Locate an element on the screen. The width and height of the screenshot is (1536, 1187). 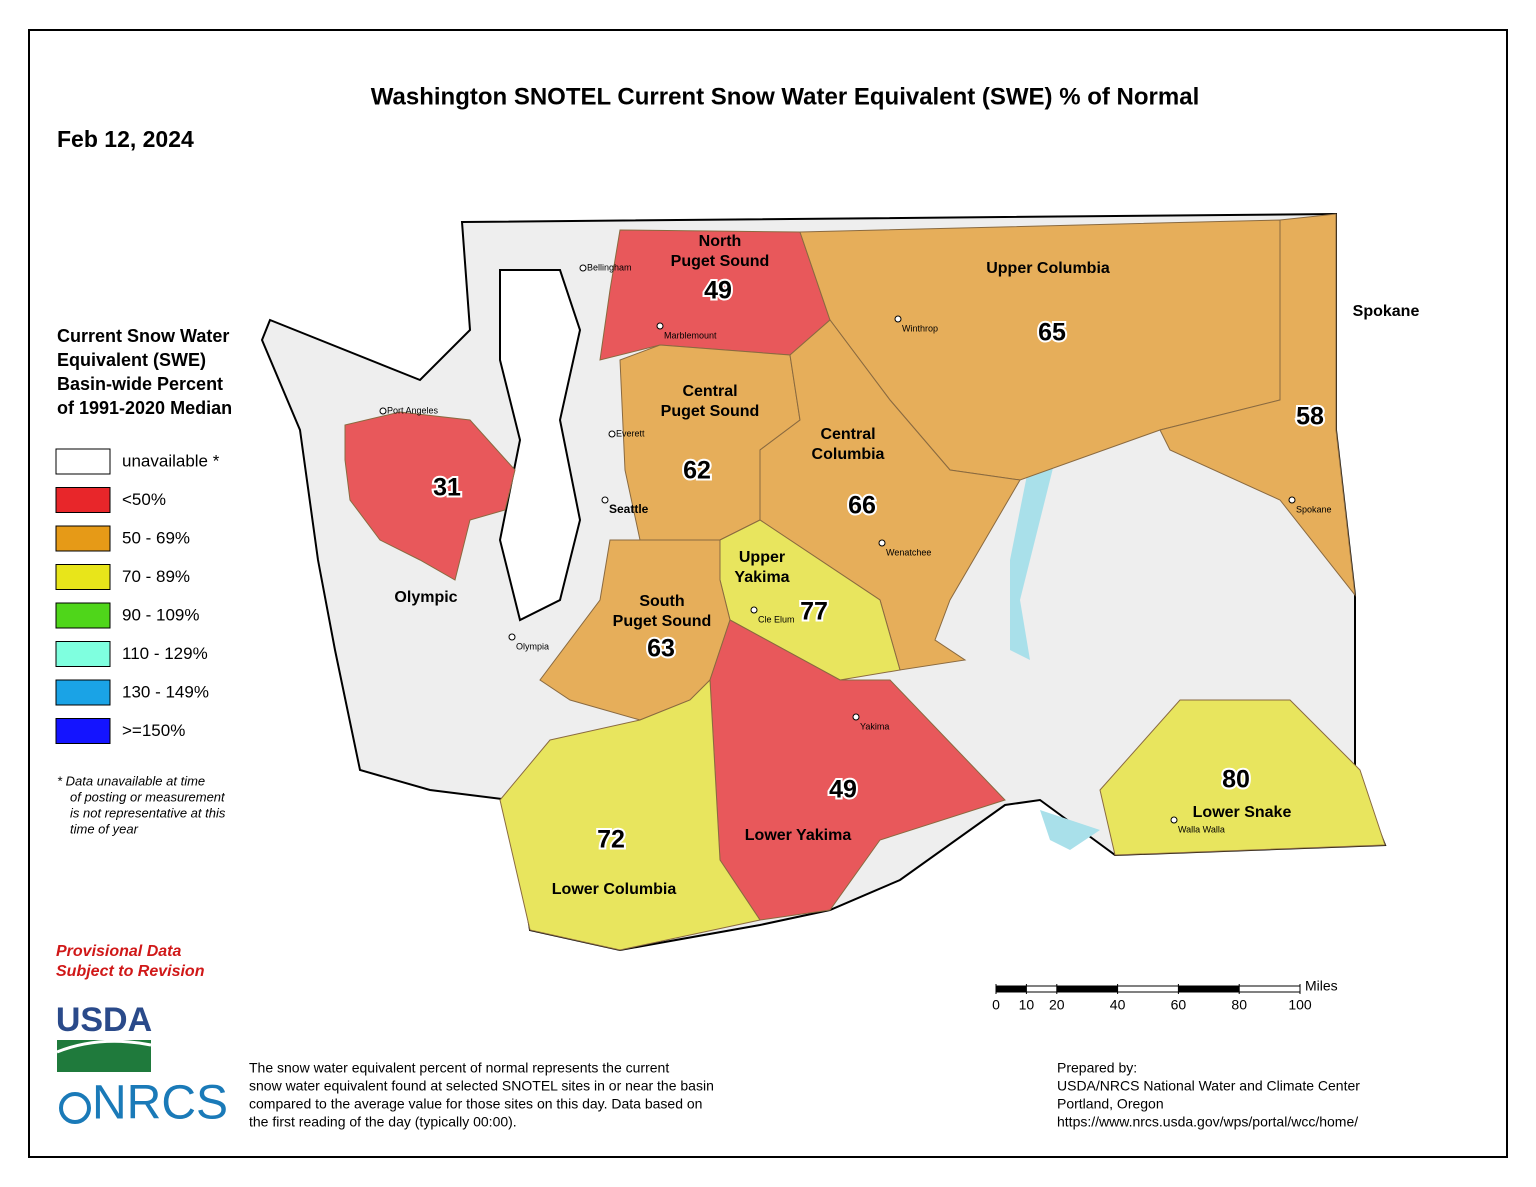
scale-label: 20 is located at coordinates (1057, 1005).